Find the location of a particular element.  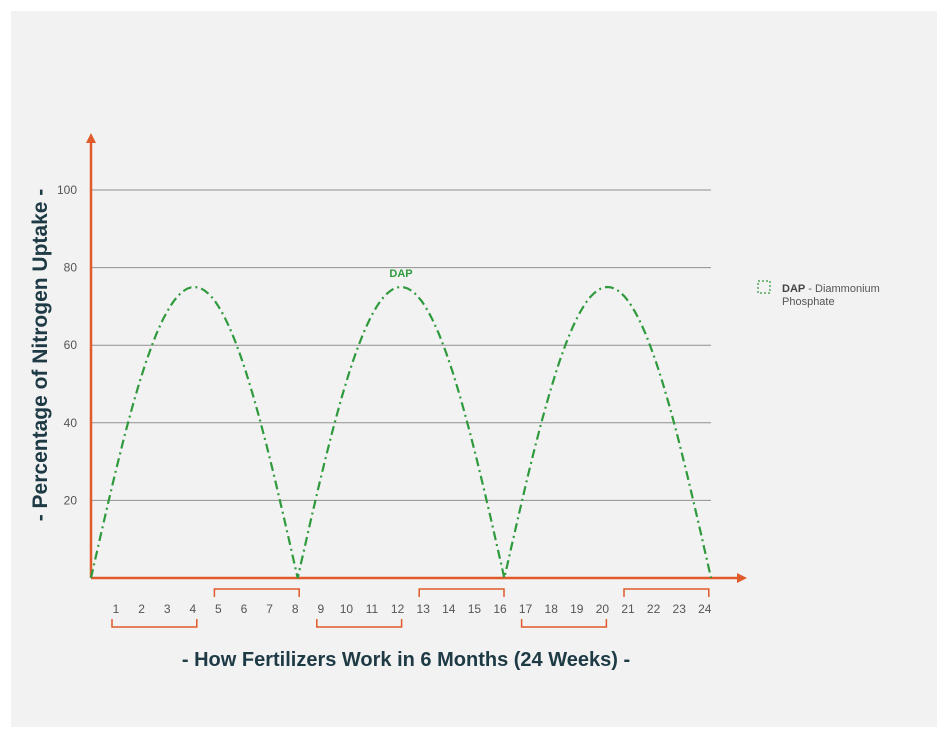

x-tick-label: 12 is located at coordinates (398, 609).